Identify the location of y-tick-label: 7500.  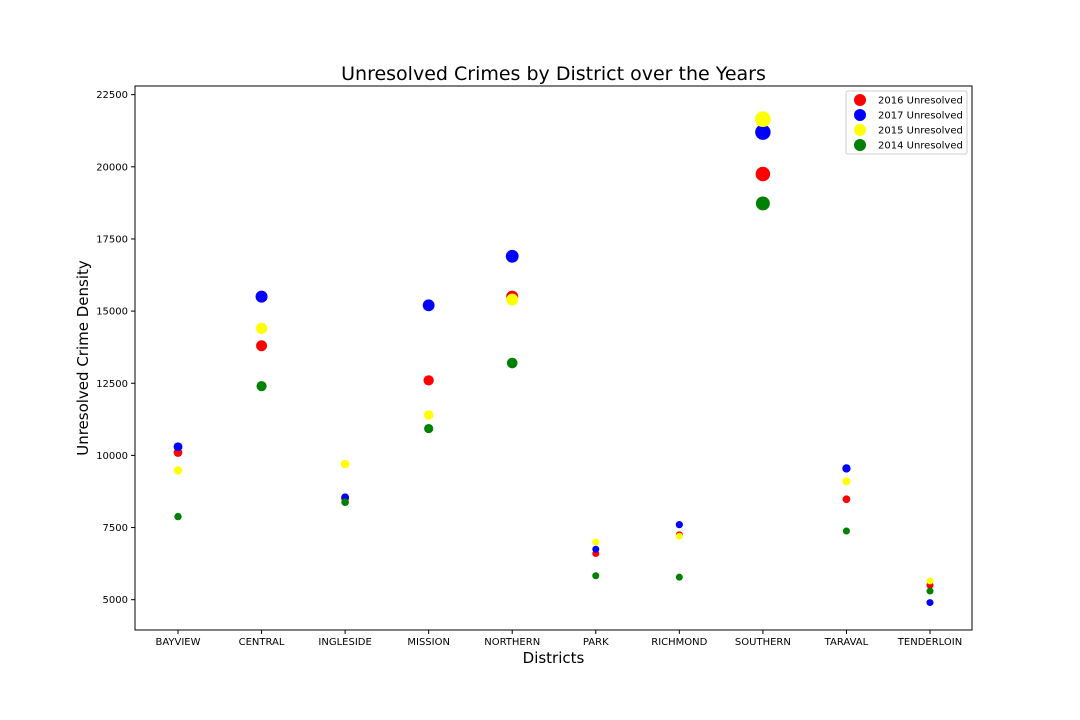
(115, 528).